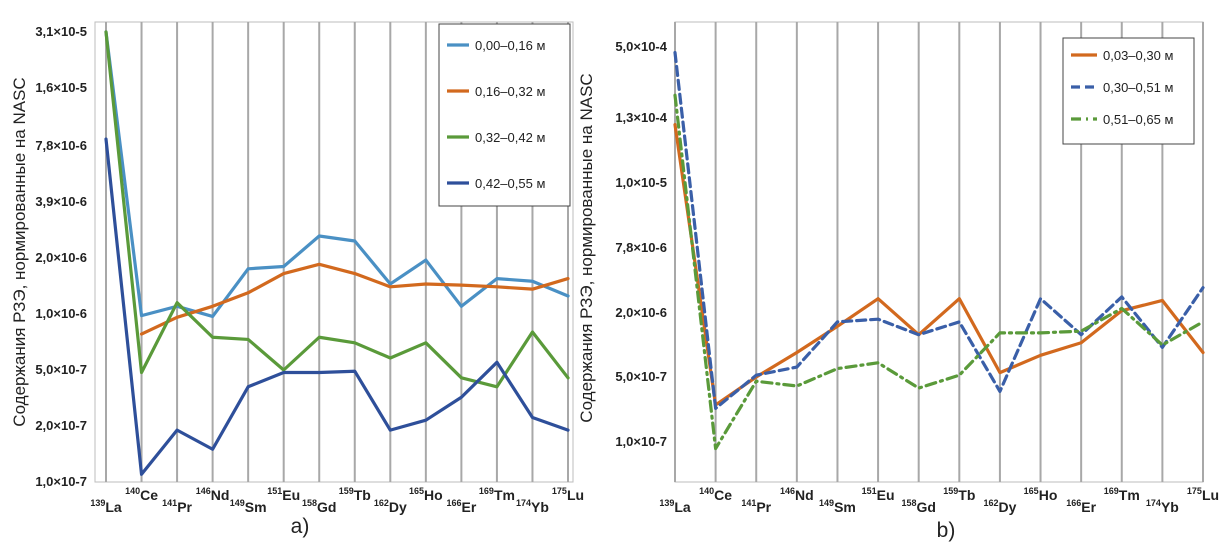 The height and width of the screenshot is (544, 1223). What do you see at coordinates (641, 247) in the screenshot?
I see `y-tick-label-b-3: 7,8×10-6` at bounding box center [641, 247].